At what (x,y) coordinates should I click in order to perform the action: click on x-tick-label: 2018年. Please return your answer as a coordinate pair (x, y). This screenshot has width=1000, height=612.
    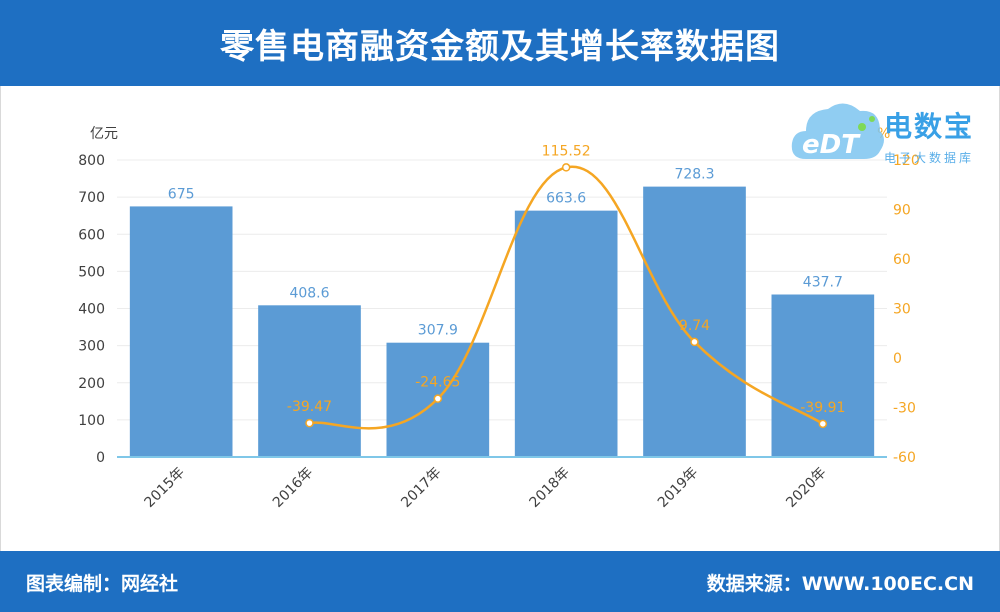
    Looking at the image, I should click on (550, 488).